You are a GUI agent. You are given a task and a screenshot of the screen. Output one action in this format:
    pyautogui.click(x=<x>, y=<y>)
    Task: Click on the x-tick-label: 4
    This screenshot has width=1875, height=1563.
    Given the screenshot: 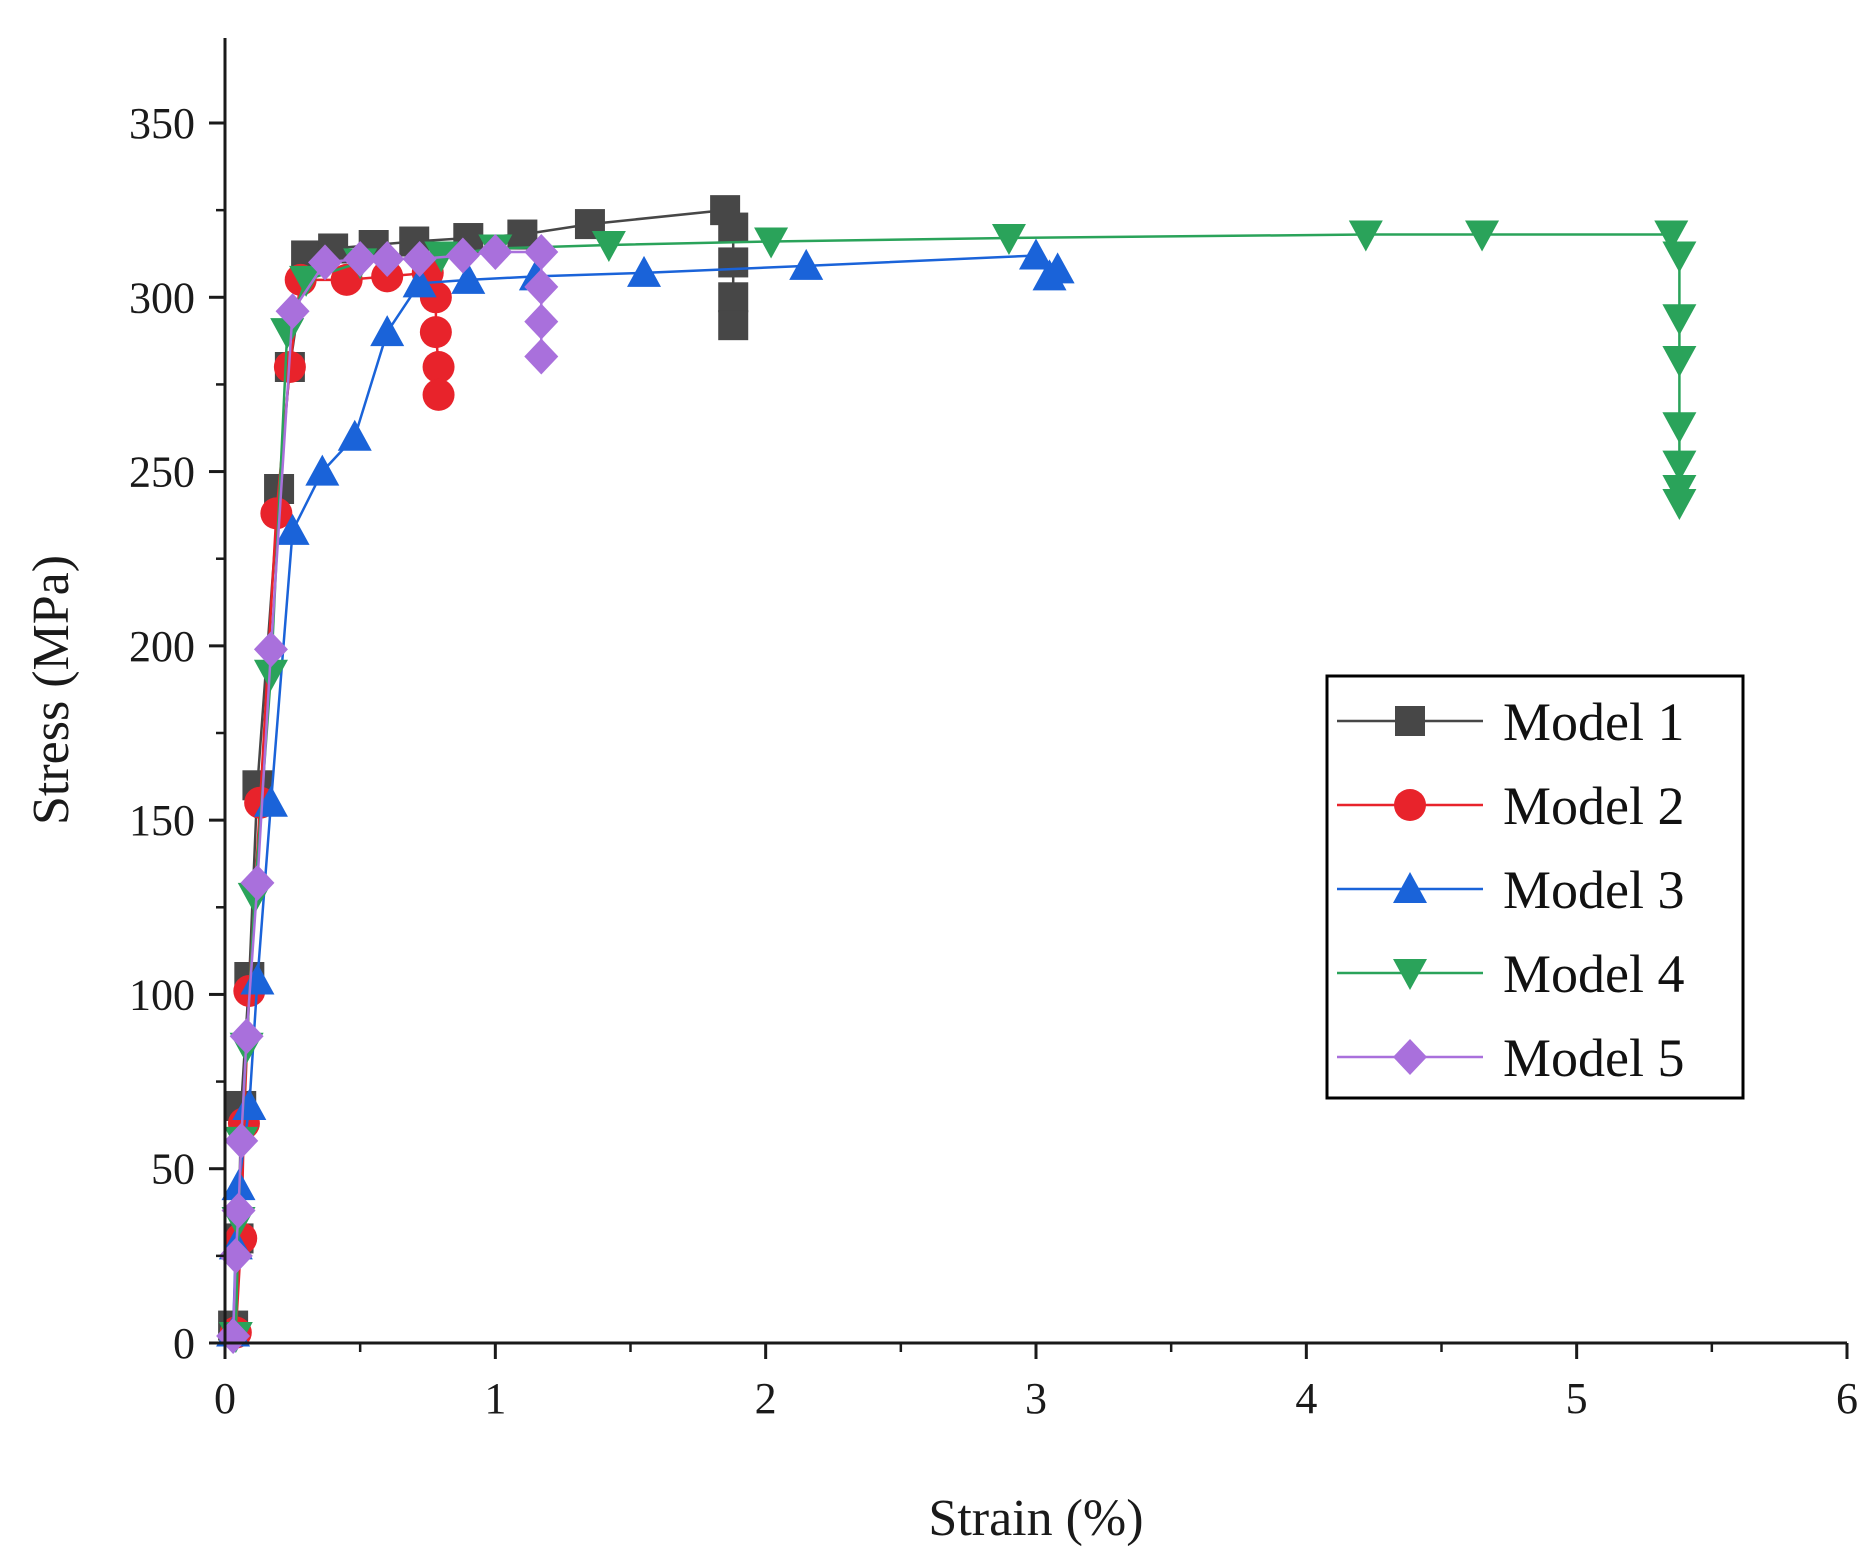 What is the action you would take?
    pyautogui.click(x=1306, y=1398)
    